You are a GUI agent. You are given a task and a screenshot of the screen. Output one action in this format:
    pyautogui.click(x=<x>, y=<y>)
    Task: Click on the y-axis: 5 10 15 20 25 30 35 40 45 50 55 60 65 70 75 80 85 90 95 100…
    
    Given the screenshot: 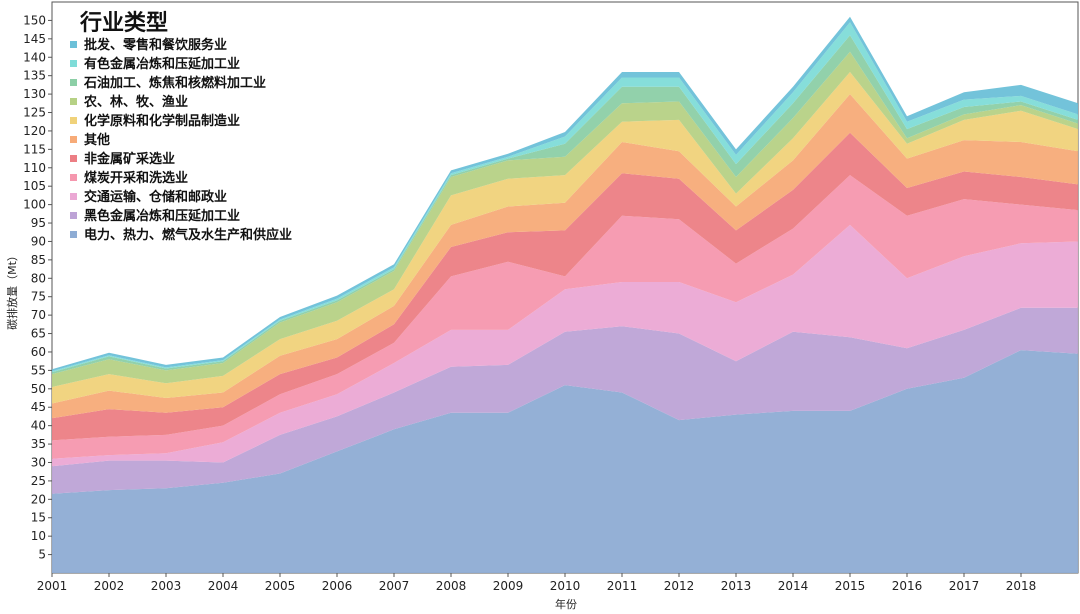 What is the action you would take?
    pyautogui.click(x=37, y=287)
    